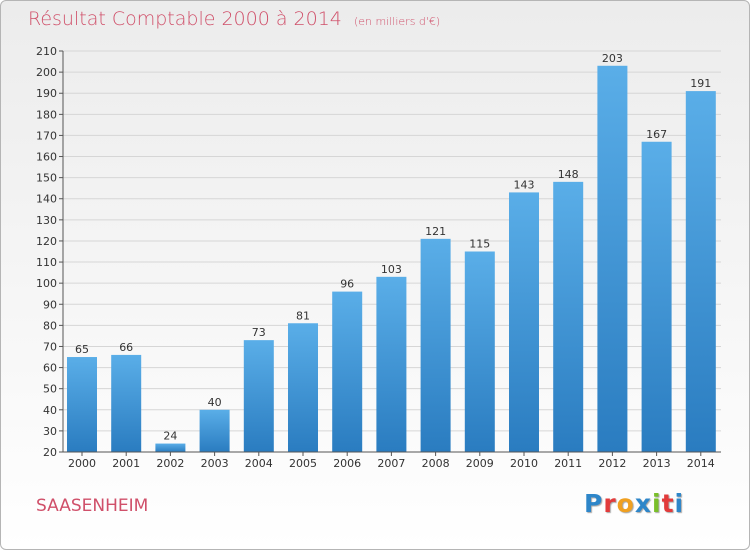 Image resolution: width=750 pixels, height=550 pixels. Describe the element at coordinates (568, 174) in the screenshot. I see `bar-value-label: 148` at that location.